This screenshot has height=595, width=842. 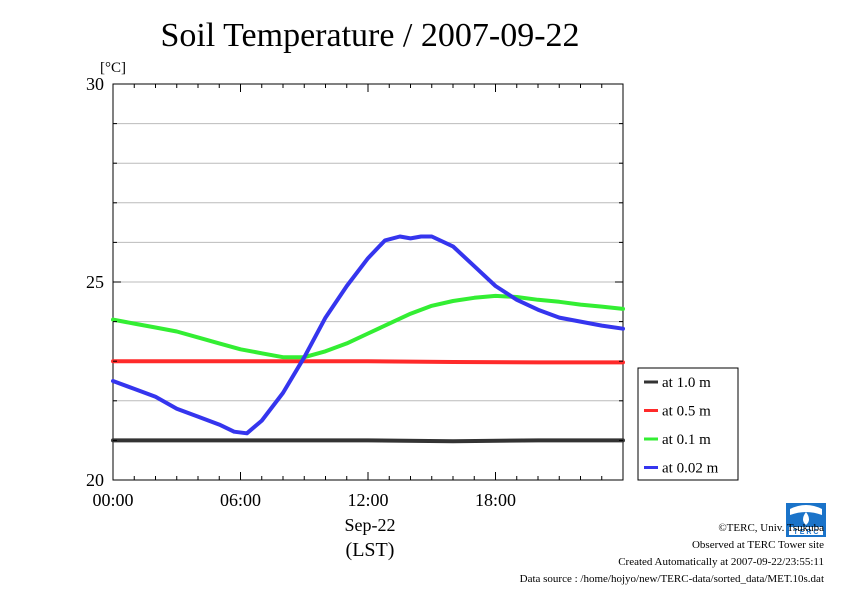 I want to click on legend: at 1.0 m at 0.5 m at 0.1 m at 0.02 m, so click(x=688, y=424).